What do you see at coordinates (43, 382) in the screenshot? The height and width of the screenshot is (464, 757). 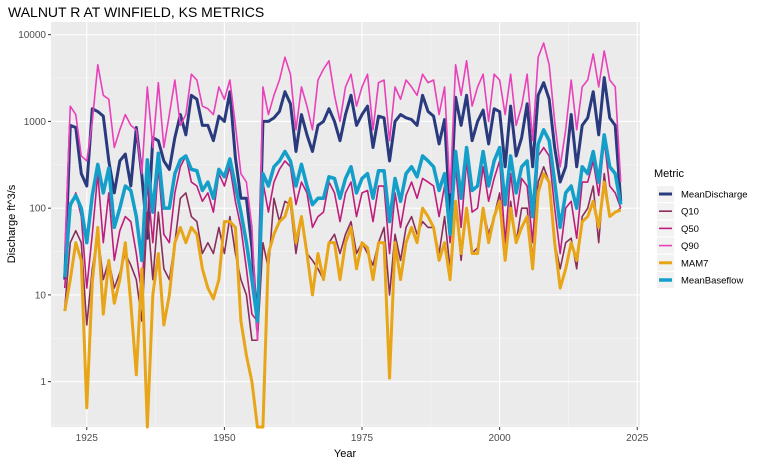 I see `y-tick-label: 1` at bounding box center [43, 382].